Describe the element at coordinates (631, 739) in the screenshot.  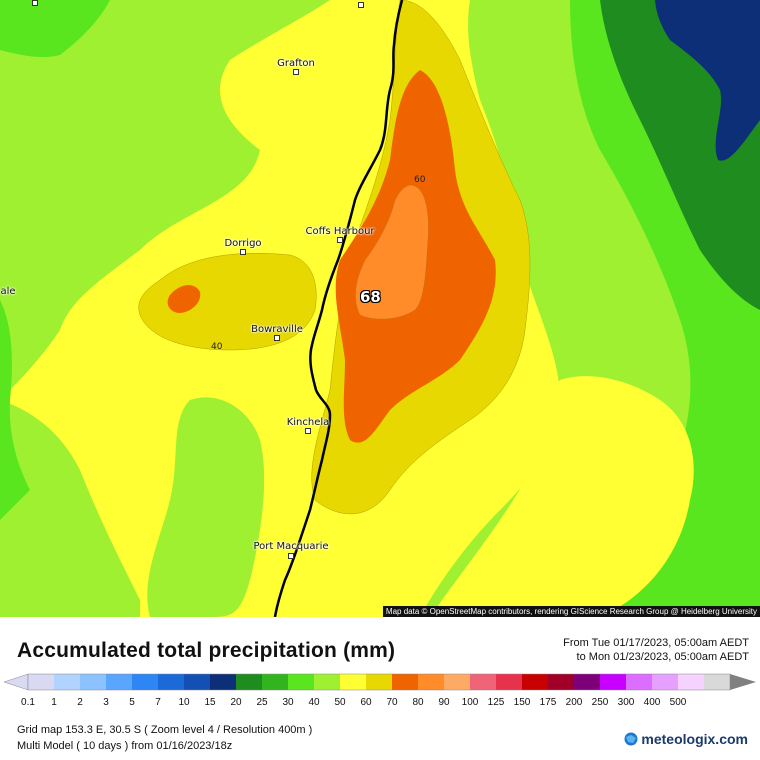
I see `globe-icon` at that location.